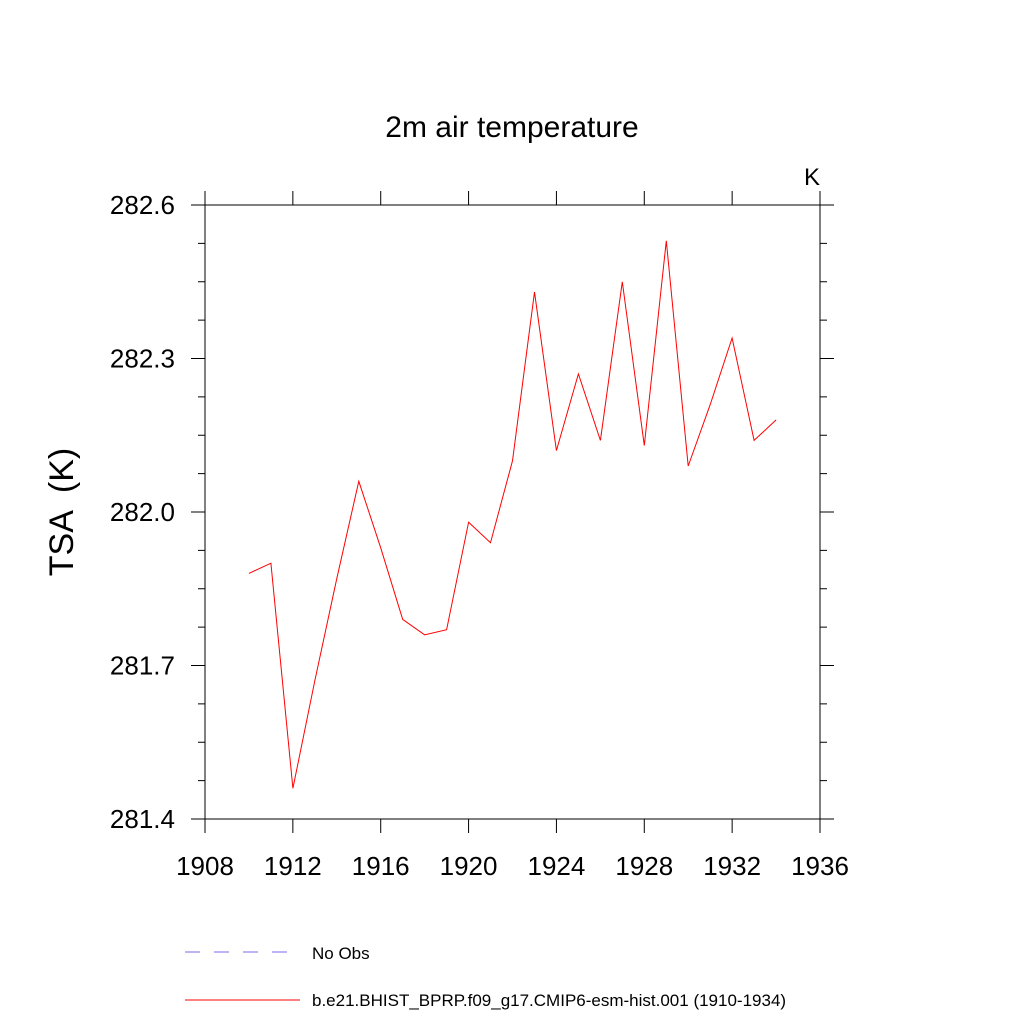  Describe the element at coordinates (644, 866) in the screenshot. I see `x-tick-label: 1928` at that location.